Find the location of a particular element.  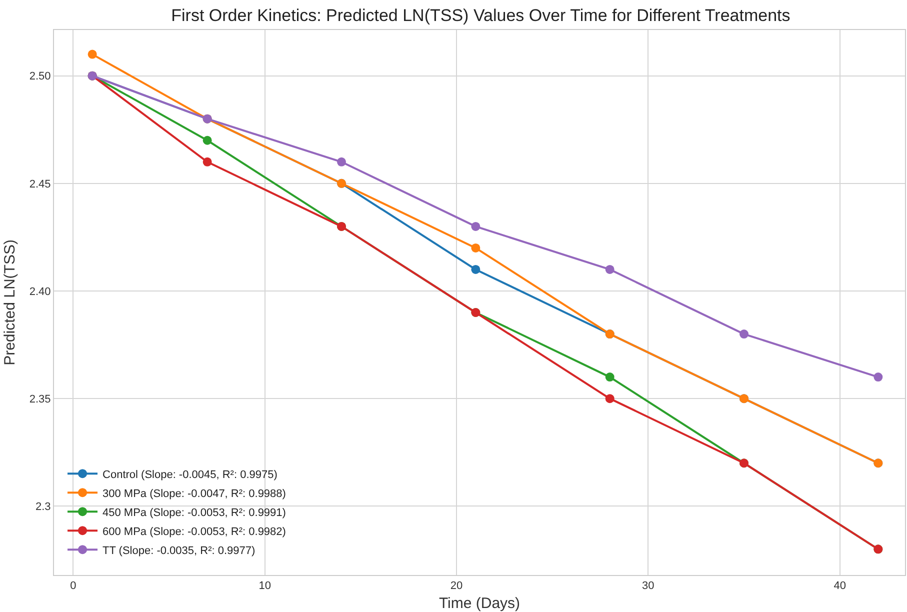

y-tick-label: 2.40 is located at coordinates (40, 292).